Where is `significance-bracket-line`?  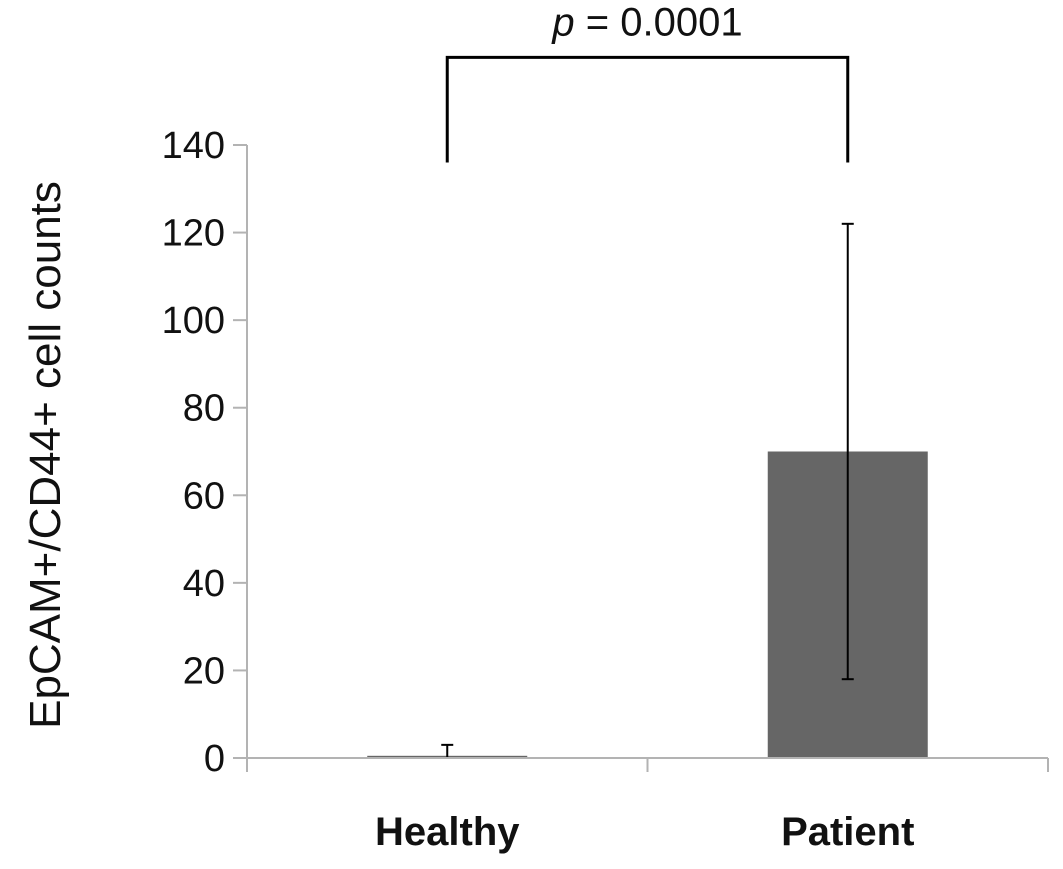
significance-bracket-line is located at coordinates (647, 109).